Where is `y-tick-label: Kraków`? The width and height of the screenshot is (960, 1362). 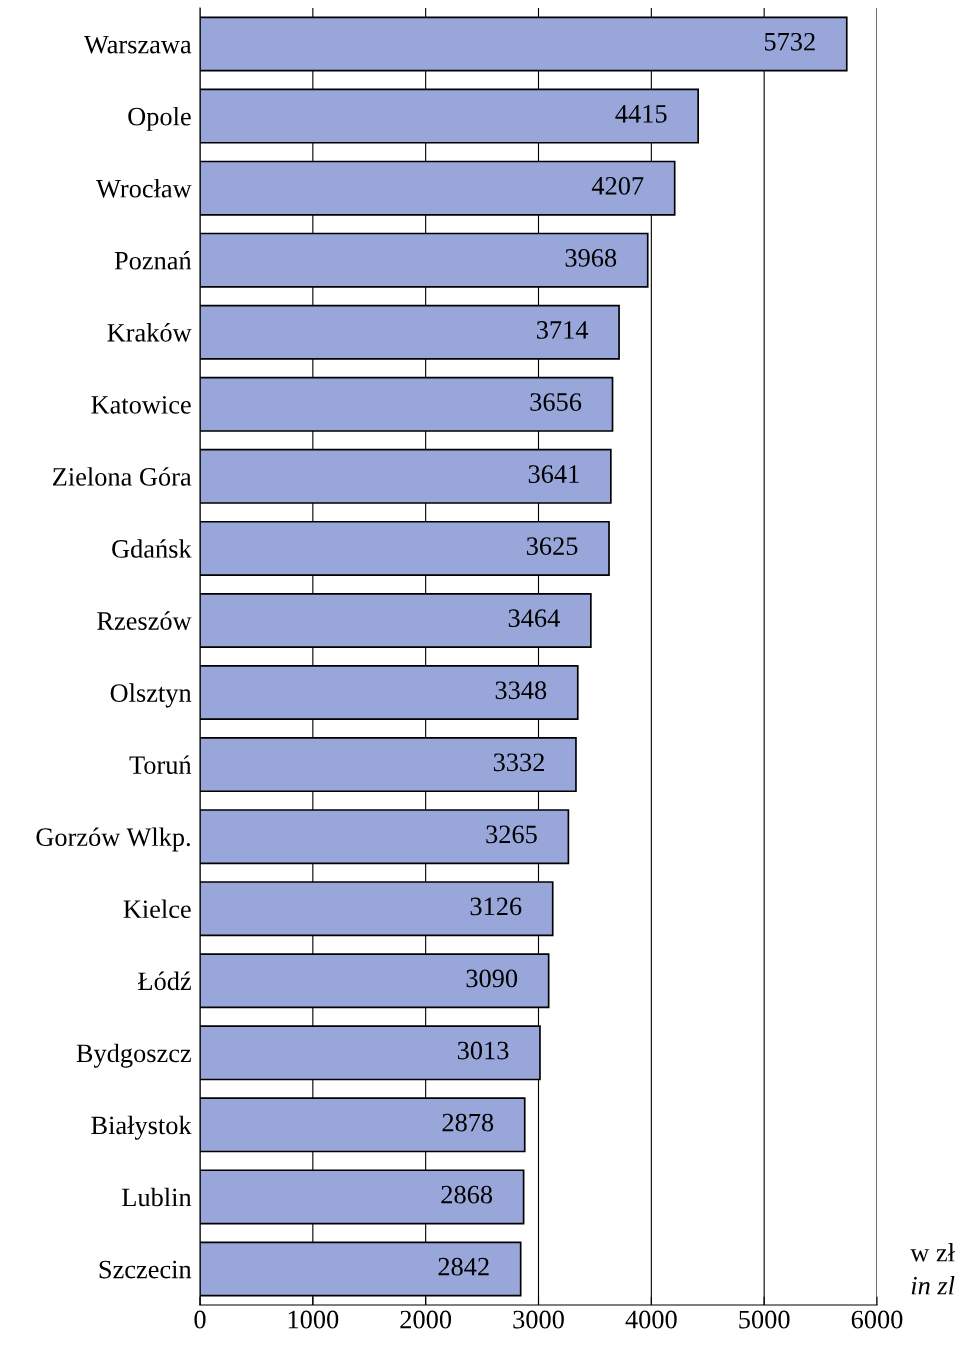
y-tick-label: Kraków is located at coordinates (149, 332).